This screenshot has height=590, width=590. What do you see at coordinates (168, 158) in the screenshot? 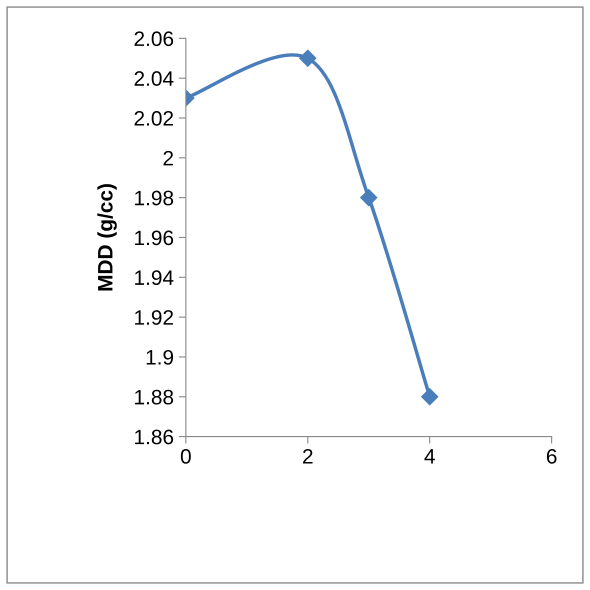
I see `y-tick-label: 2` at bounding box center [168, 158].